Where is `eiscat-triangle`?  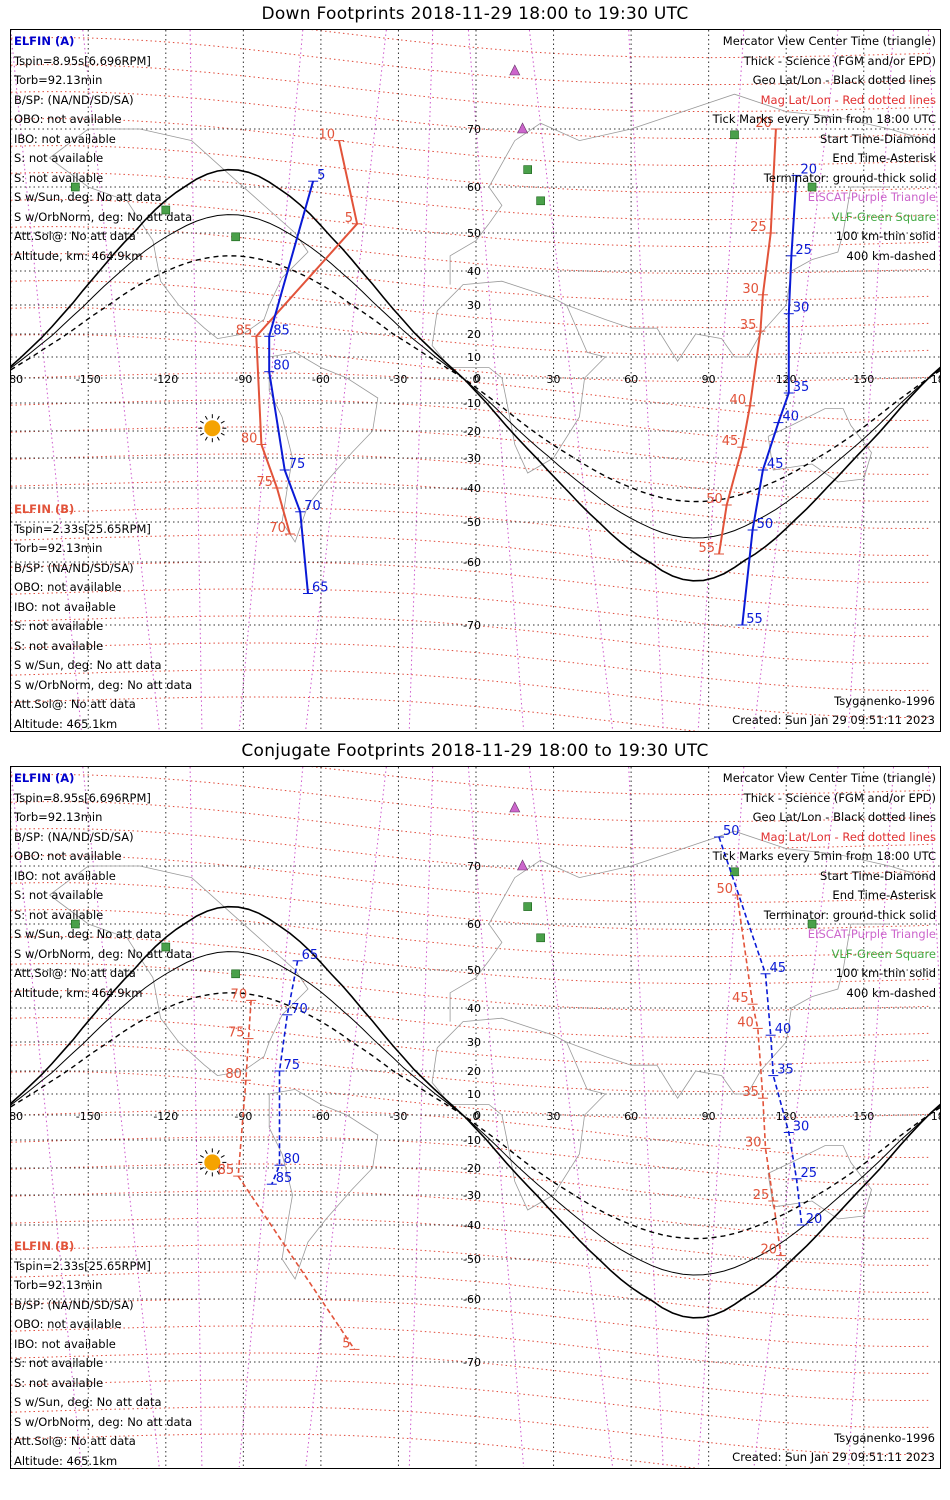
eiscat-triangle is located at coordinates (523, 128).